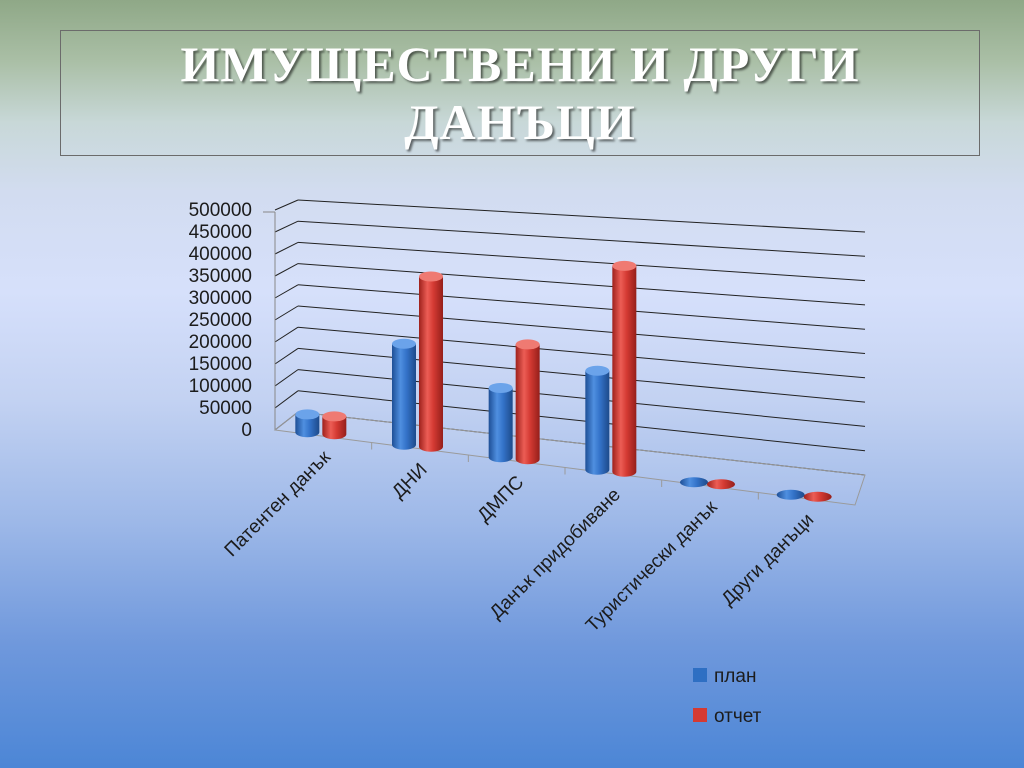  I want to click on chart-floor, so click(569, 458).